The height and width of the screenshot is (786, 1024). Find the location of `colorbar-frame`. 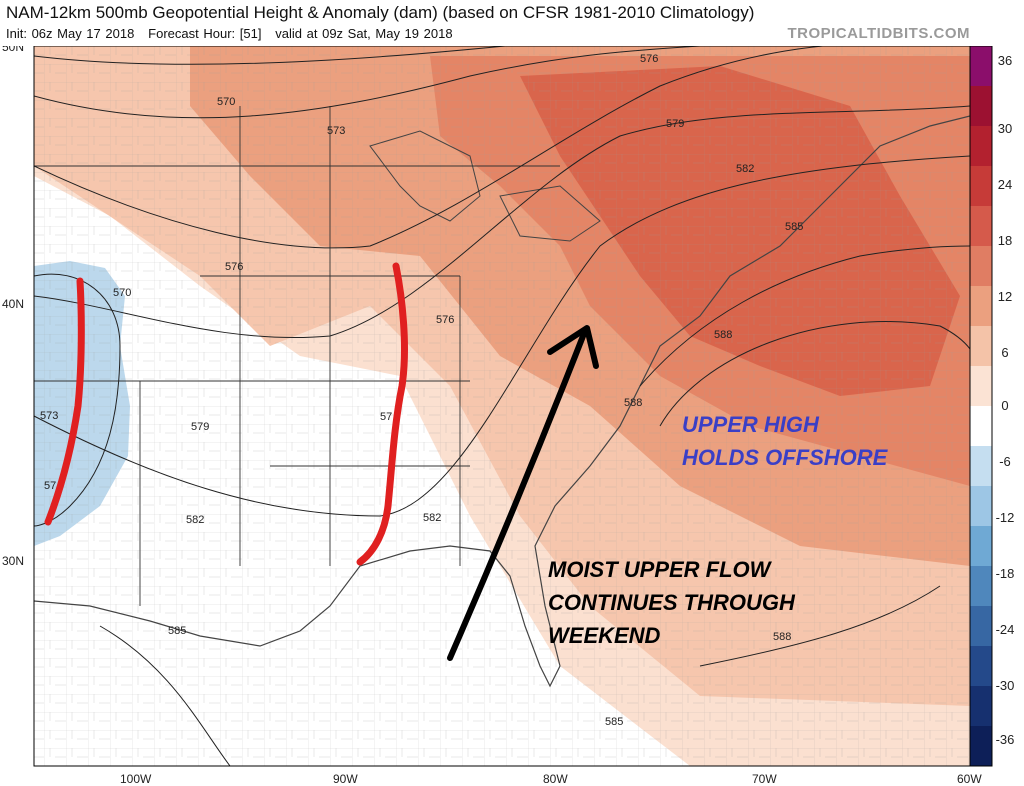

colorbar-frame is located at coordinates (981, 406).